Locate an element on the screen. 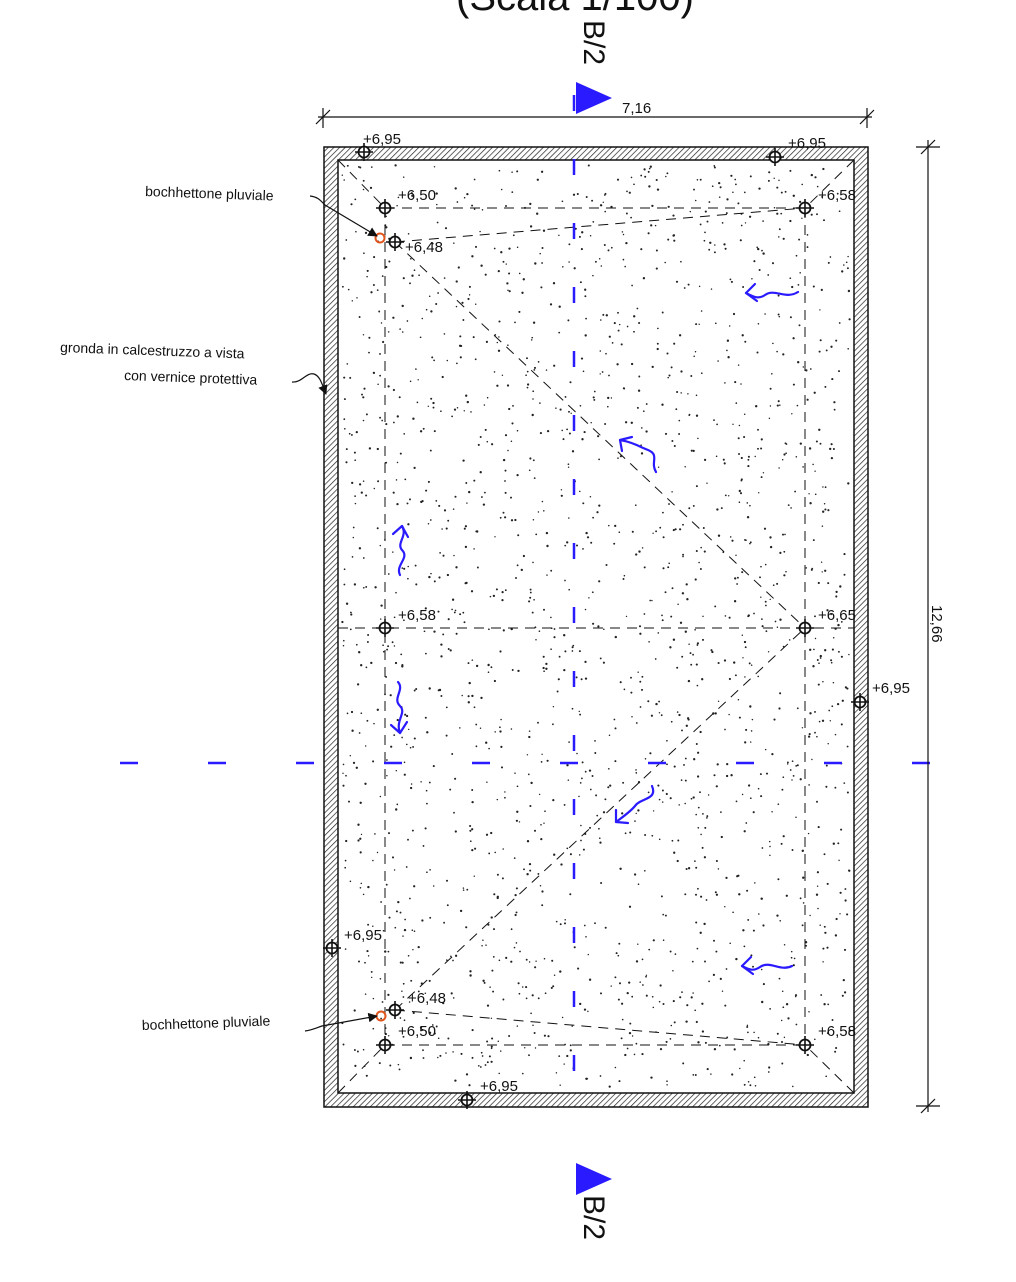 Image resolution: width=1016 pixels, height=1282 pixels. elev-bl-inner: +6,50 is located at coordinates (417, 1031).